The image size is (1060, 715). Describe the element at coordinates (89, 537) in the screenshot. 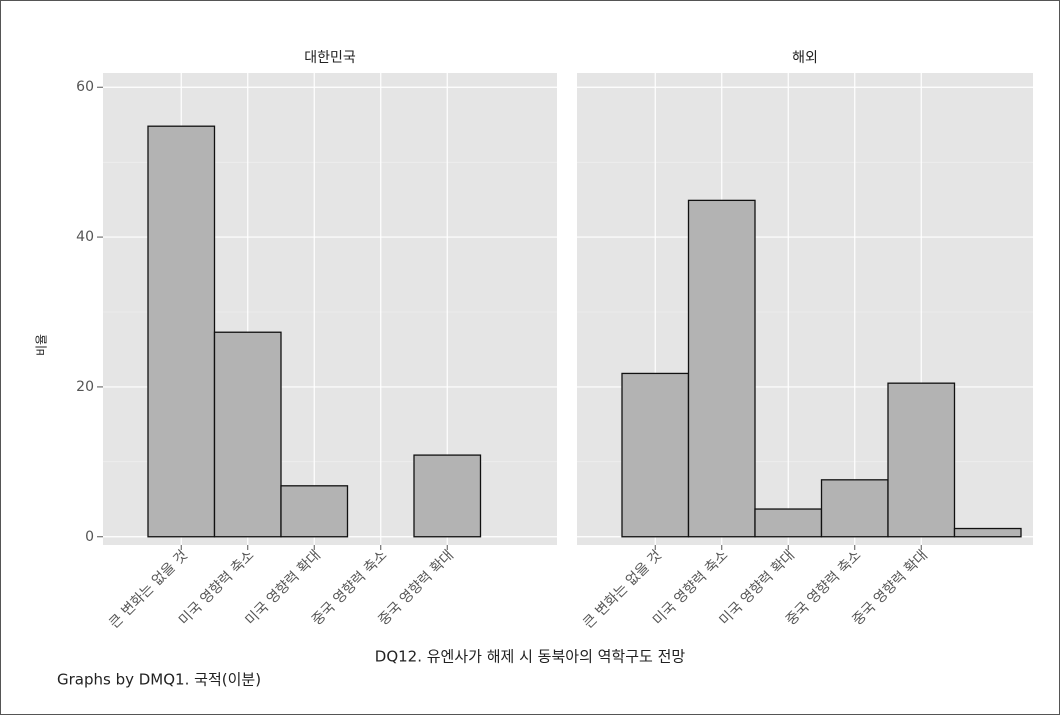

I see `y-tick-label: 0` at that location.